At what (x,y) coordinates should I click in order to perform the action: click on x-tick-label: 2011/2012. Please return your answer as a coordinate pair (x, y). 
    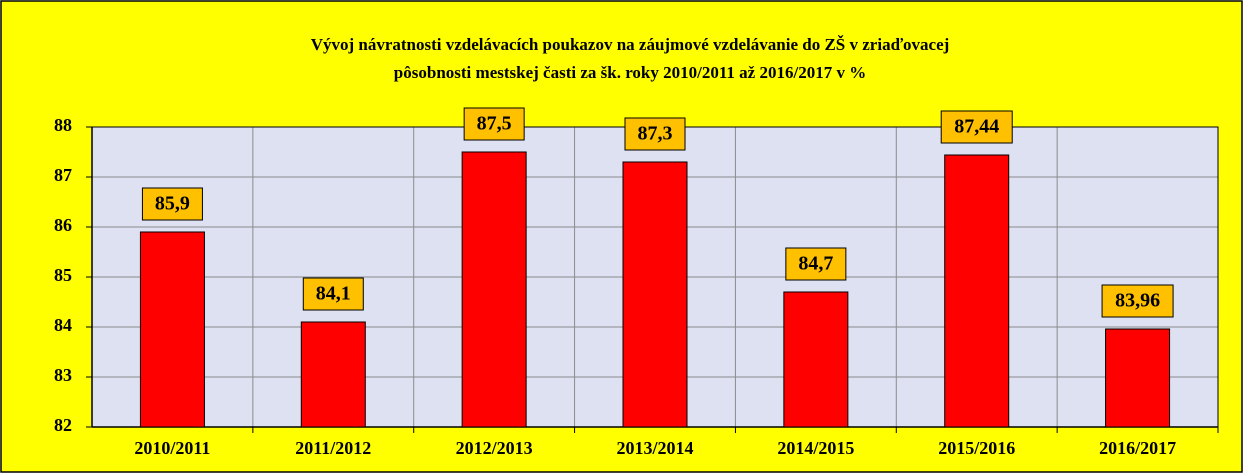
    Looking at the image, I should click on (333, 448).